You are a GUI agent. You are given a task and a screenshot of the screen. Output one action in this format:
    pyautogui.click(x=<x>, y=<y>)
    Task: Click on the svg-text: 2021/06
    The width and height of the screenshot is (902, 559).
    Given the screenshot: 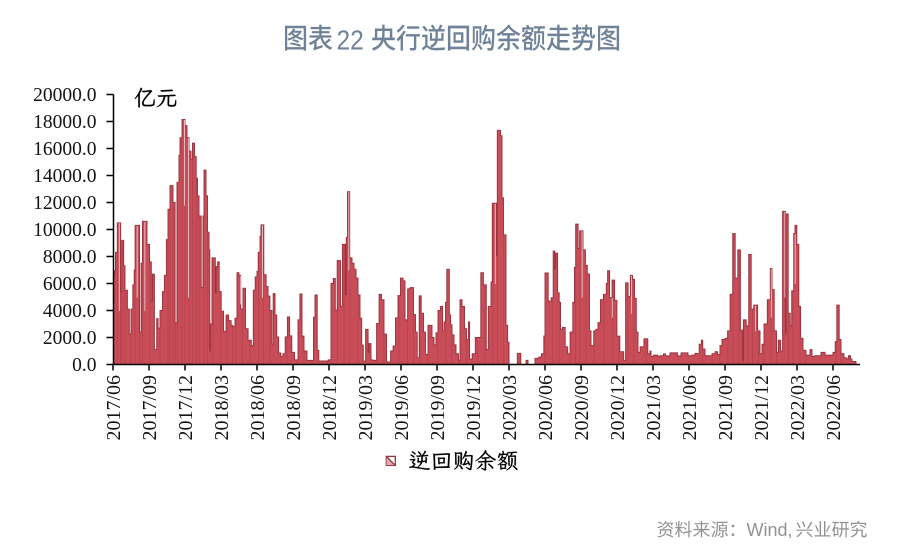 What is the action you would take?
    pyautogui.click(x=690, y=408)
    